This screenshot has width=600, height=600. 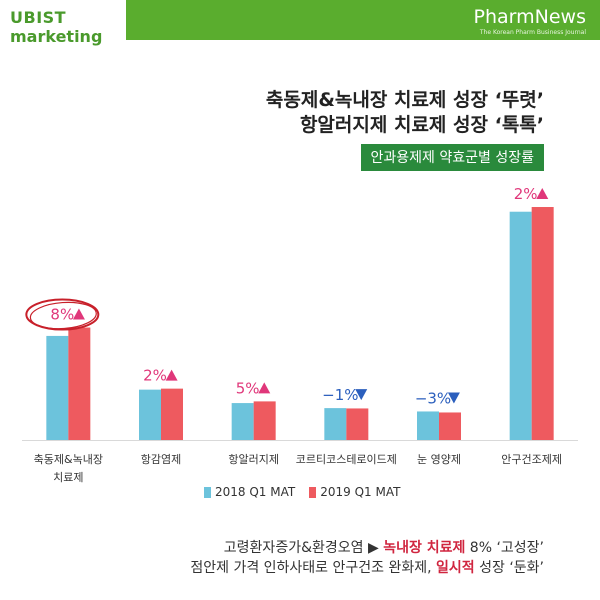 I want to click on brand-line1: UBIST, so click(x=38, y=17).